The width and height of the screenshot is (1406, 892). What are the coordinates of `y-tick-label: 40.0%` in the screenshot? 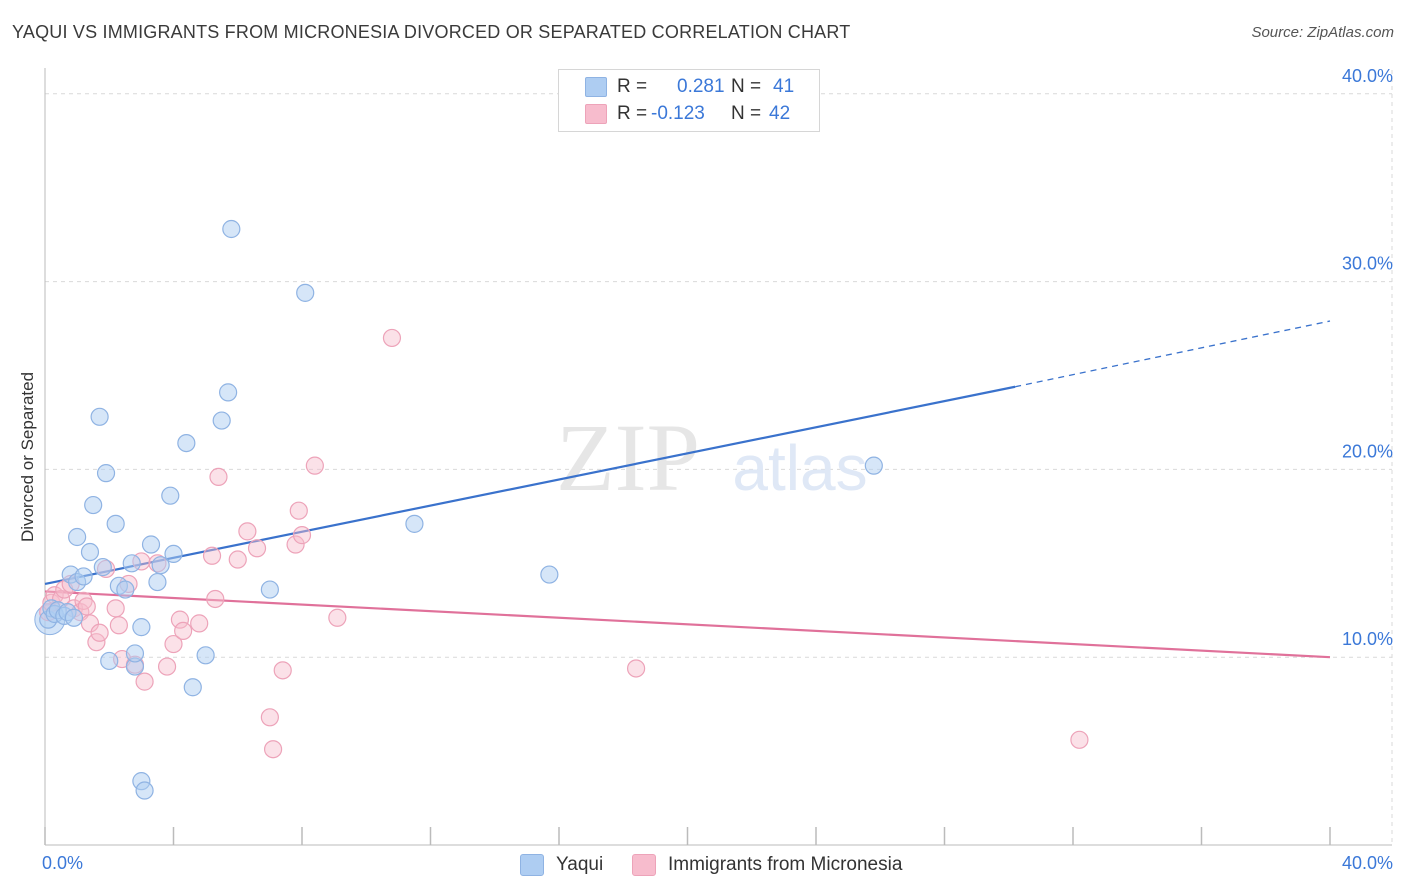 It's located at (1367, 76).